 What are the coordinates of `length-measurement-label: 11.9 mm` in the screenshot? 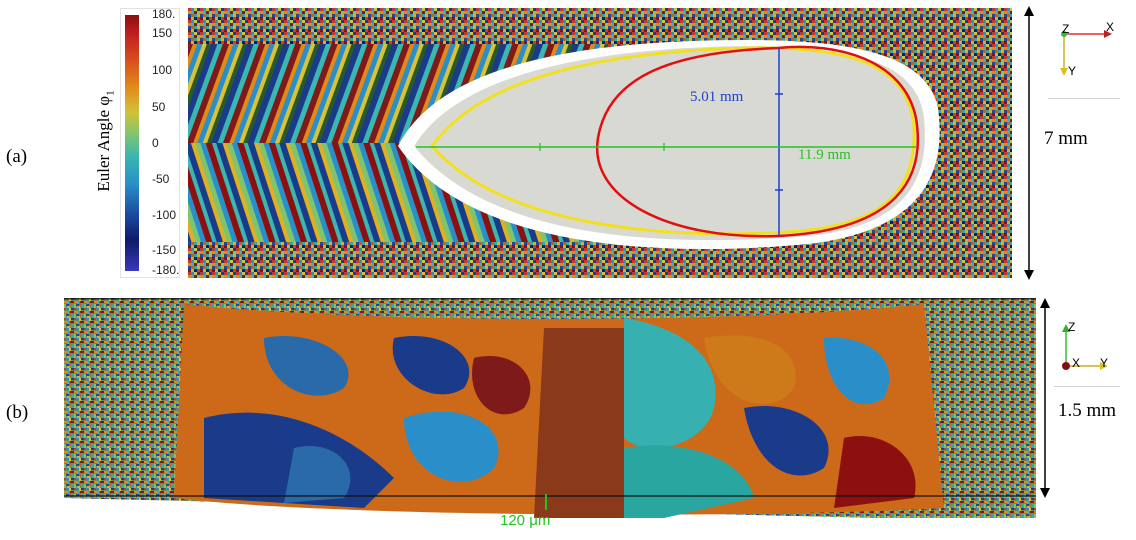 It's located at (824, 155).